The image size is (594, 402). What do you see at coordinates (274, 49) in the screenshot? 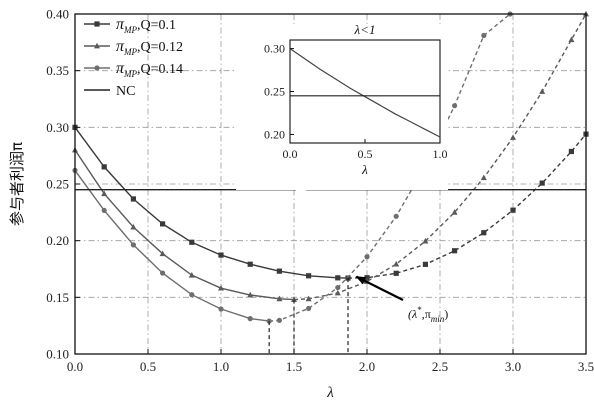
I see `inset-y-tick-label: 0.30` at bounding box center [274, 49].